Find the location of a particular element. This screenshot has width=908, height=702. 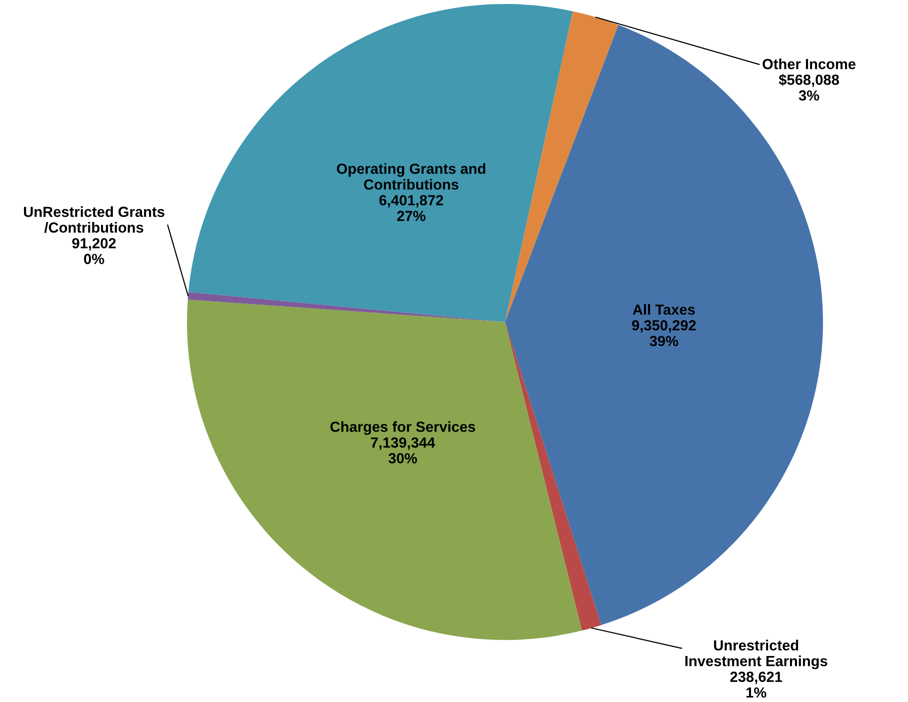

data-label: 9,350,292 39% is located at coordinates (664, 333).